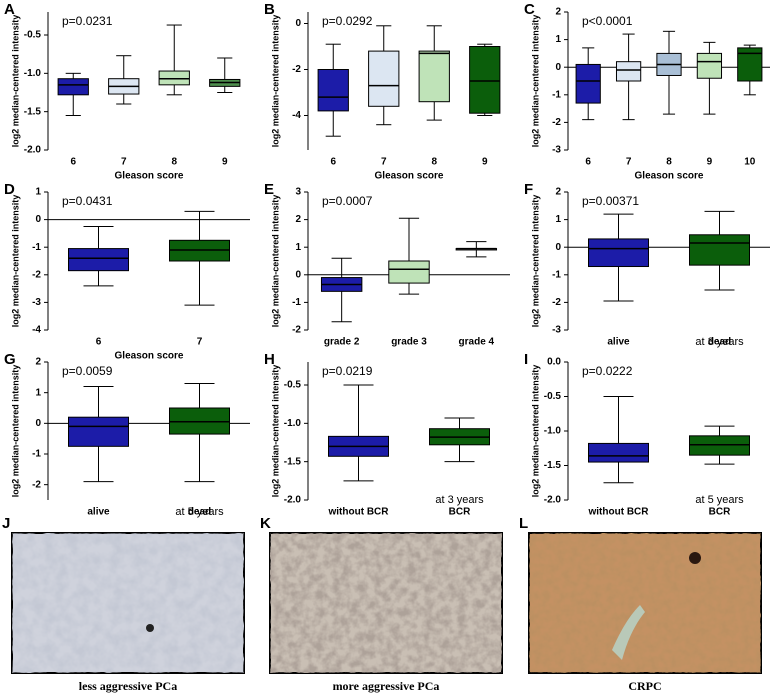 Image resolution: width=778 pixels, height=697 pixels. I want to click on x-tick-label: grade 3, so click(409, 342).